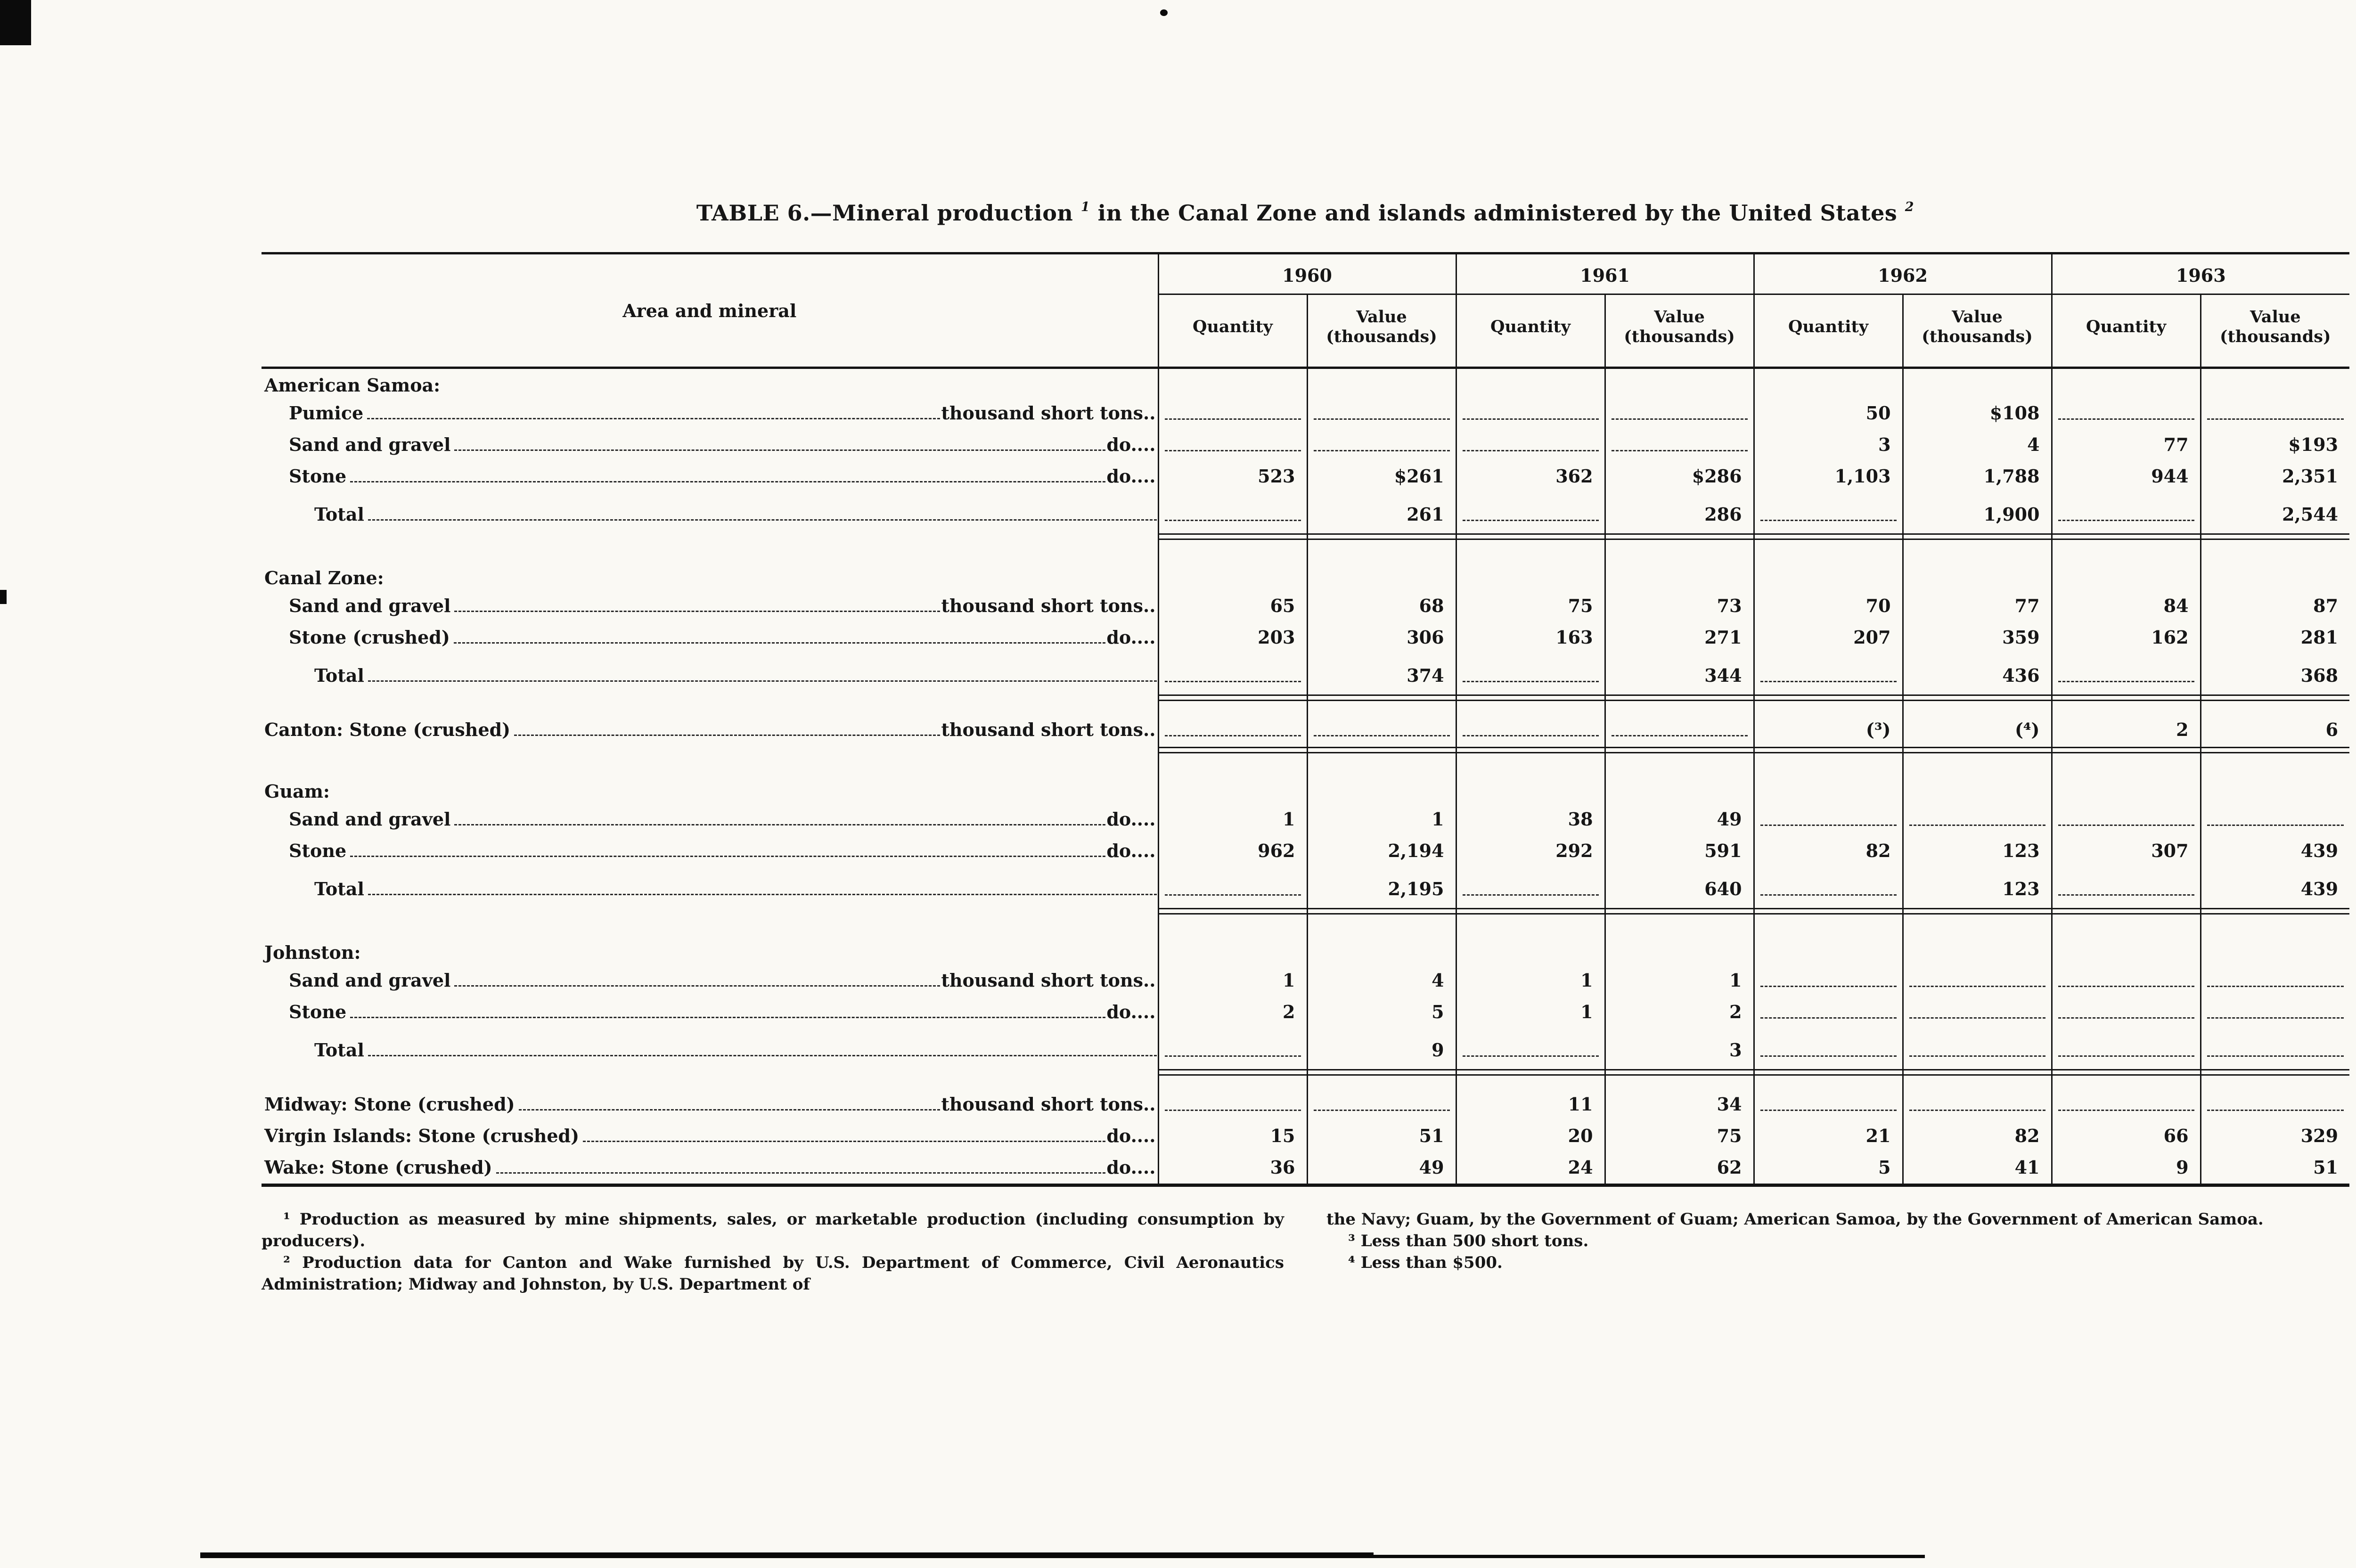  Describe the element at coordinates (1679, 887) in the screenshot. I see `value-cell-1961: 640` at that location.